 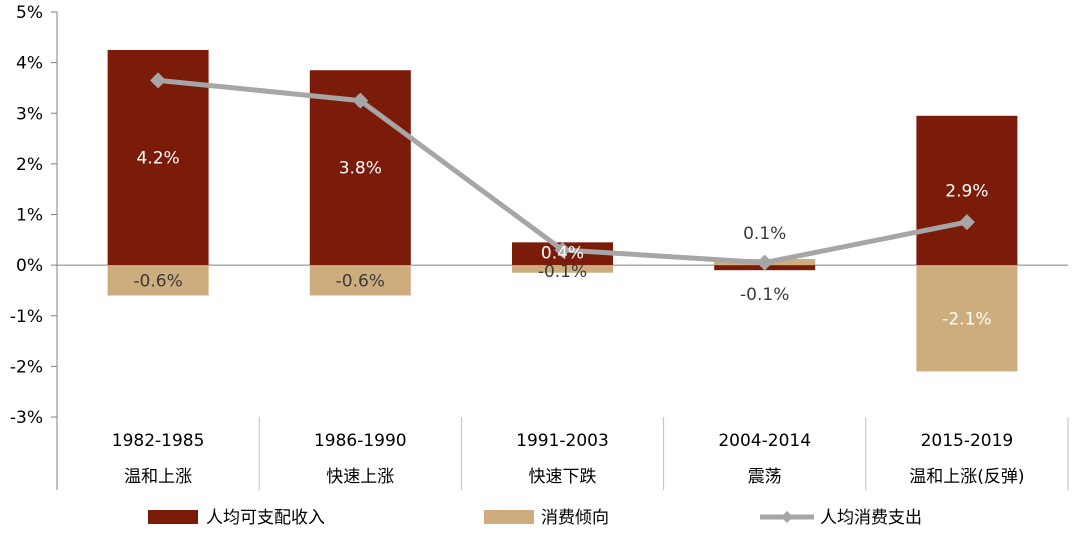 I want to click on income-data-label: 2.9%, so click(x=966, y=191).